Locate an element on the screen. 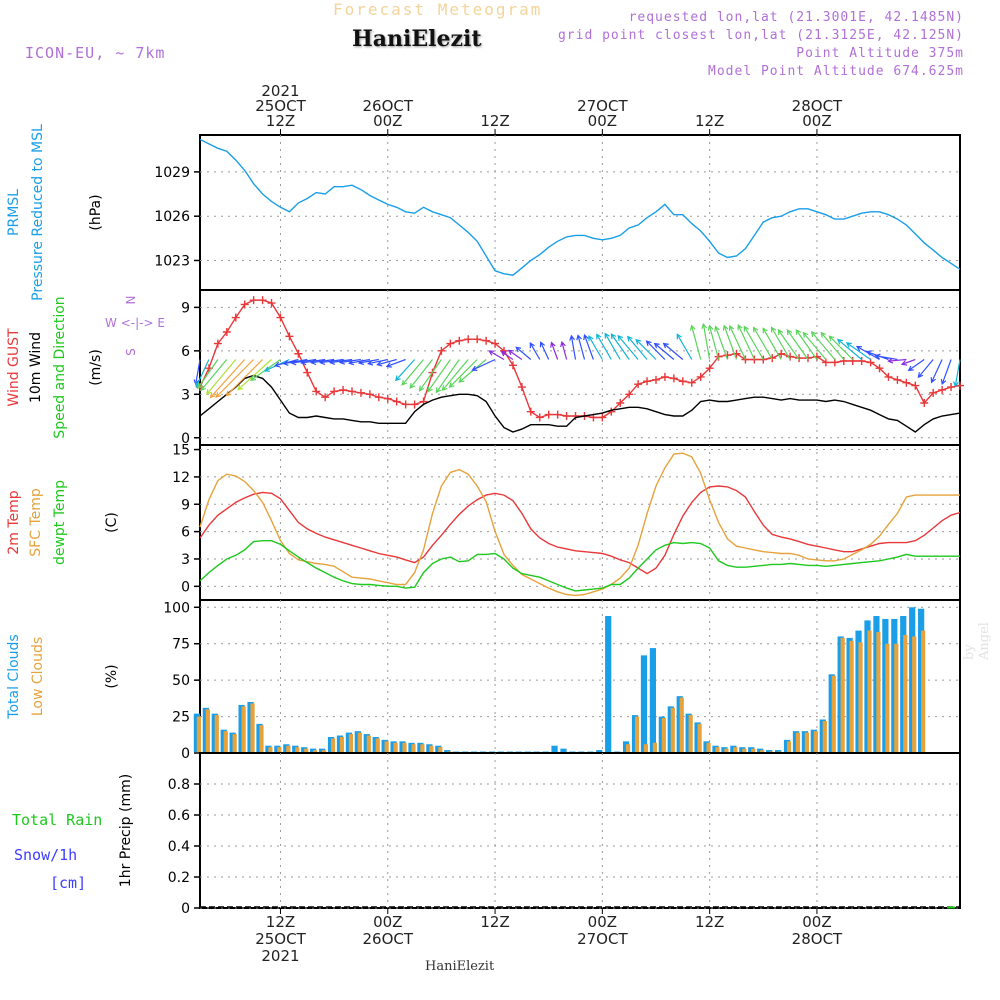 Image resolution: width=1000 pixels, height=1000 pixels. series-line-10m-wind is located at coordinates (580, 403).